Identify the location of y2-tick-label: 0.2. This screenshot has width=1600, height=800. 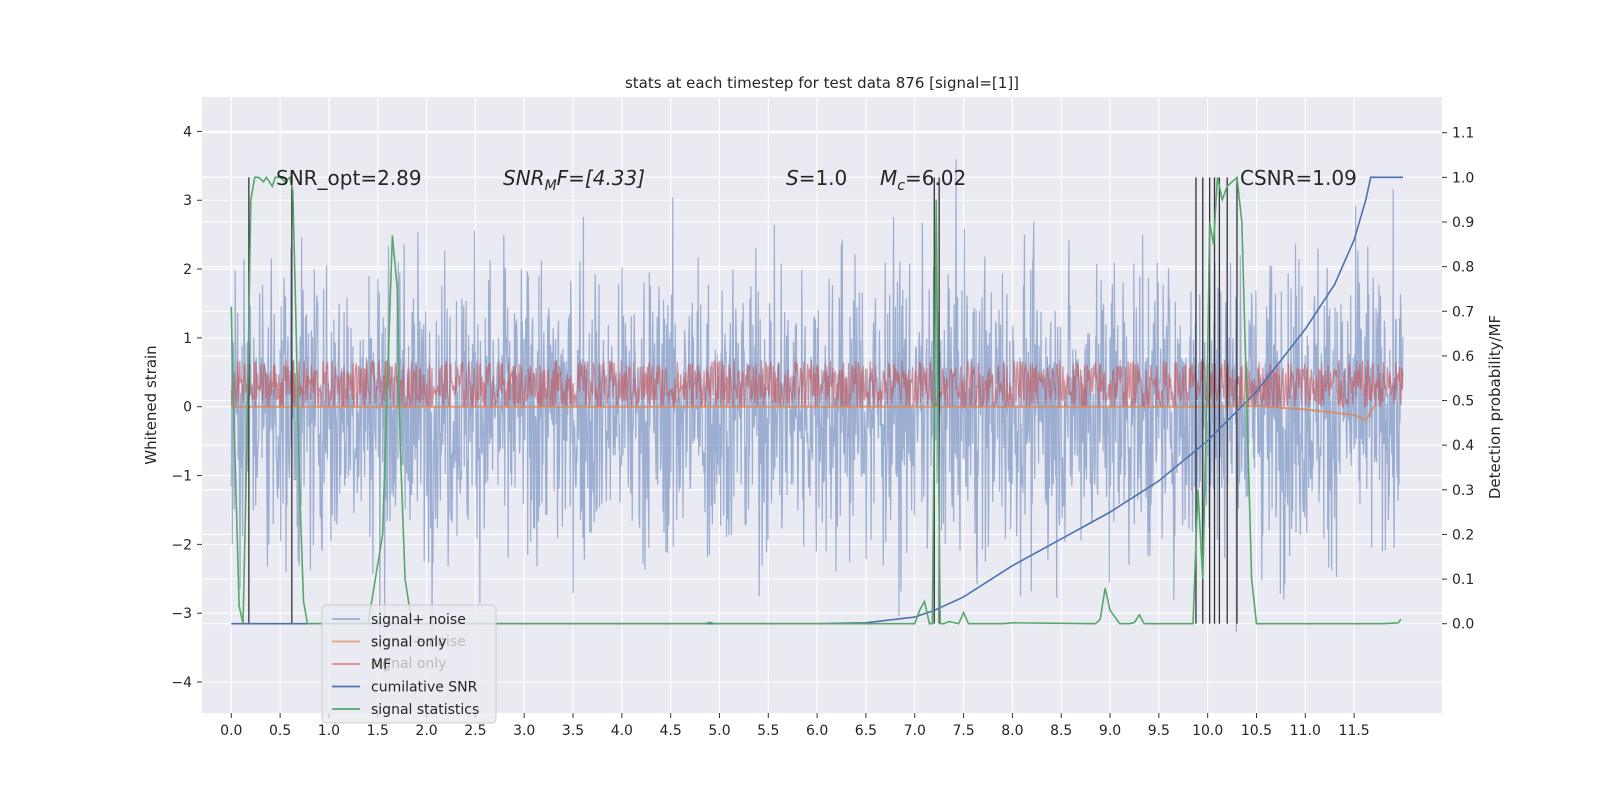
(1463, 535).